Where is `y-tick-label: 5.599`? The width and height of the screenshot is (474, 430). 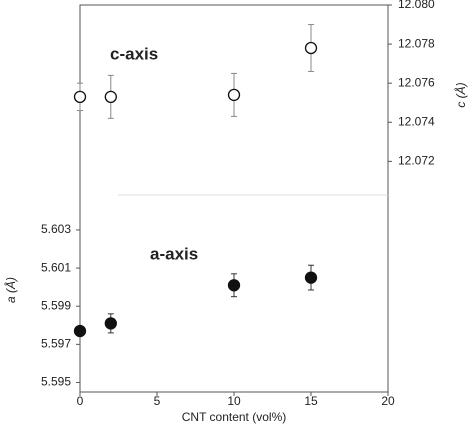
y-tick-label: 5.599 is located at coordinates (56, 305).